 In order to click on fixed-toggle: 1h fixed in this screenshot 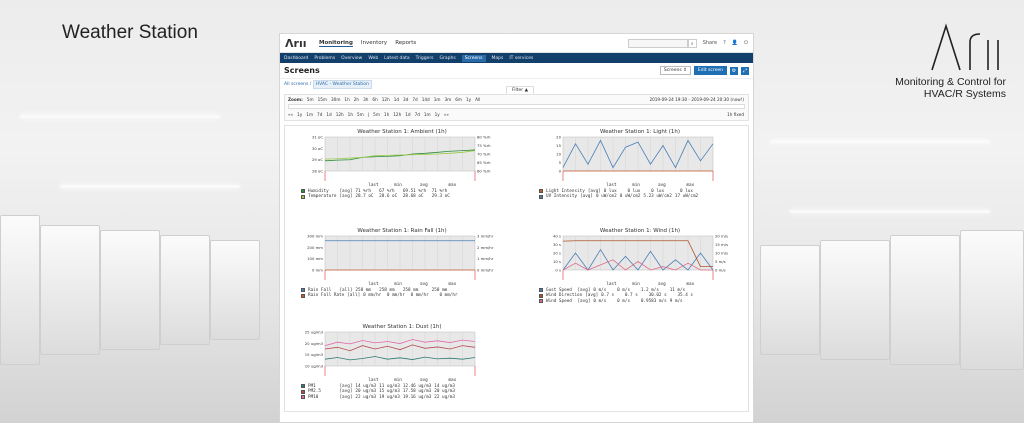, I will do `click(735, 114)`.